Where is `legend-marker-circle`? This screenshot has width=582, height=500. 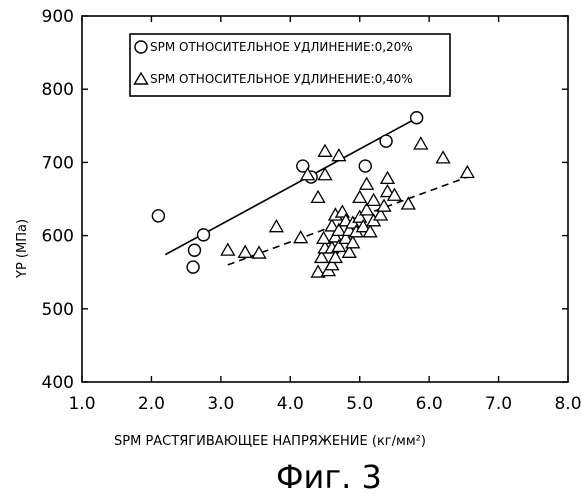 legend-marker-circle is located at coordinates (141, 47).